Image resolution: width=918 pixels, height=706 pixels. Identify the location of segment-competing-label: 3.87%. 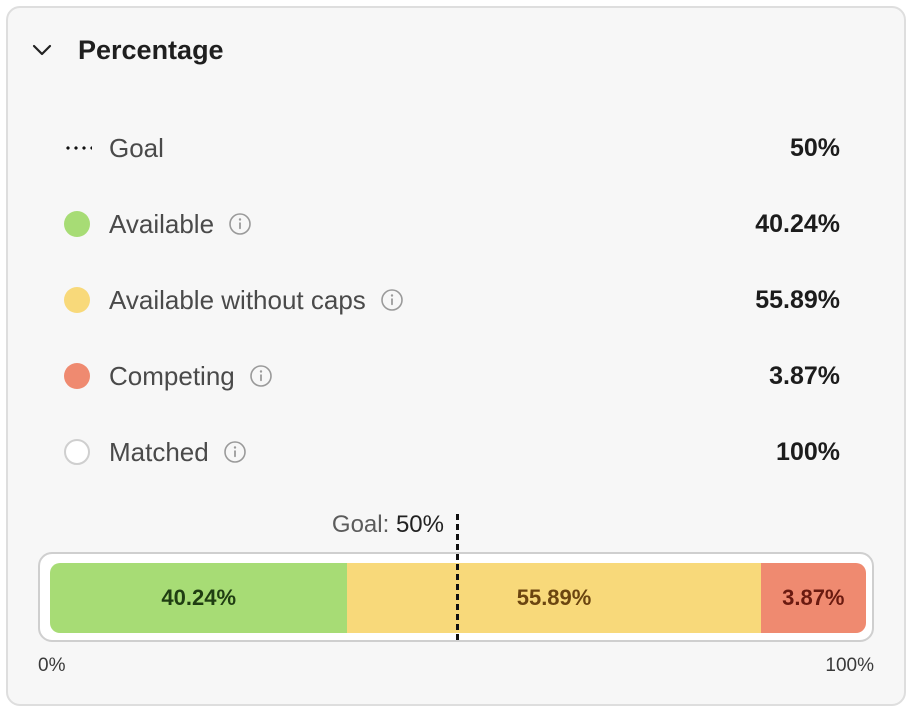
(813, 597).